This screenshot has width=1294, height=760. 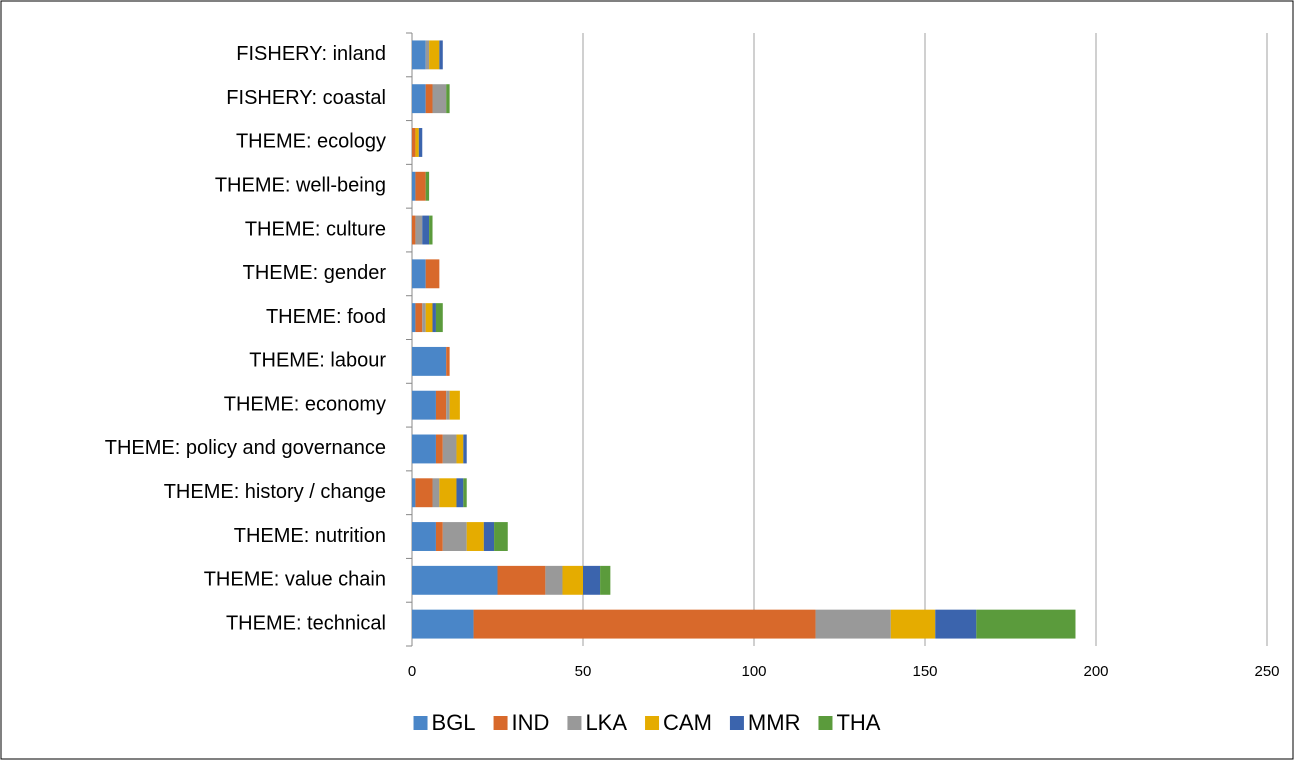 What do you see at coordinates (1266, 671) in the screenshot?
I see `x-tick-label: 250` at bounding box center [1266, 671].